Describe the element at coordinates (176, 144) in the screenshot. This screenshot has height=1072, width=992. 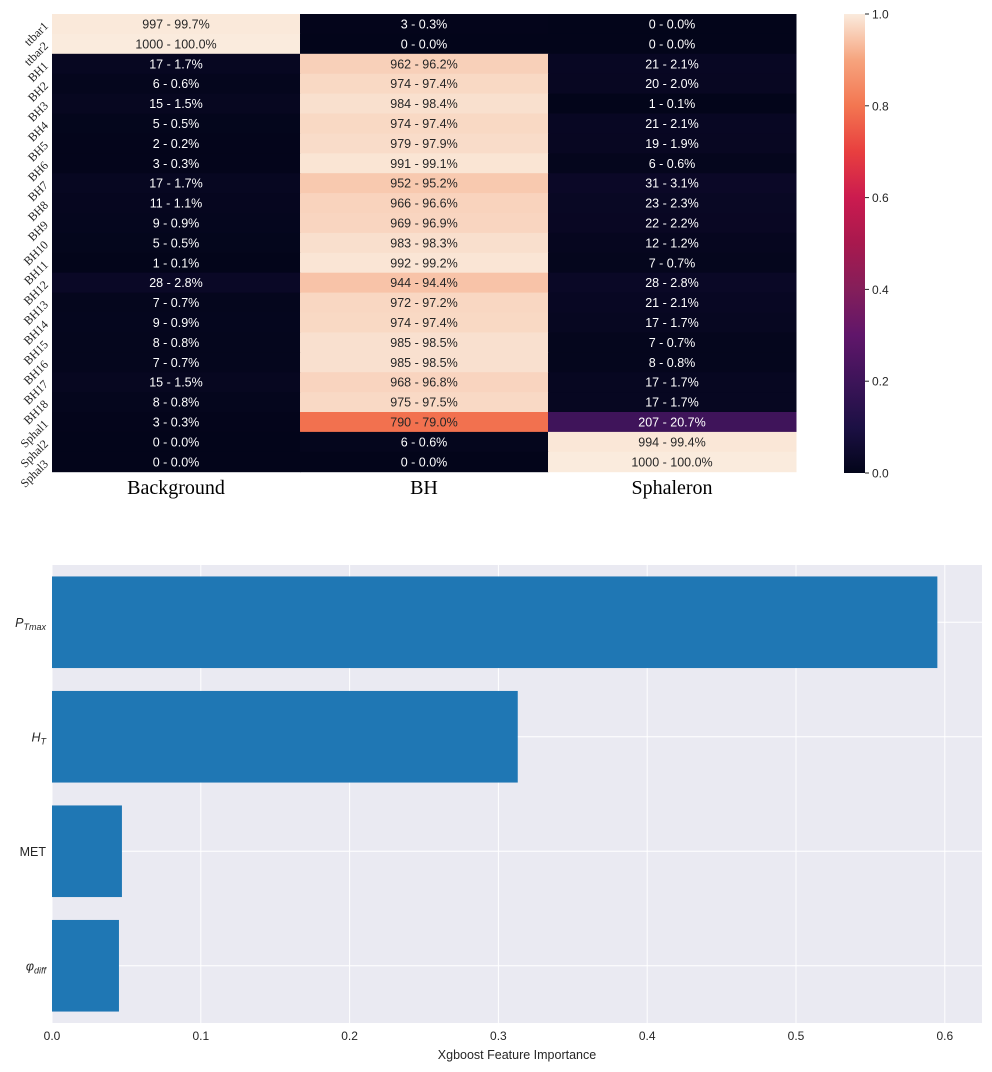
I see `heatmap-cell-label: 2 - 0.2%` at that location.